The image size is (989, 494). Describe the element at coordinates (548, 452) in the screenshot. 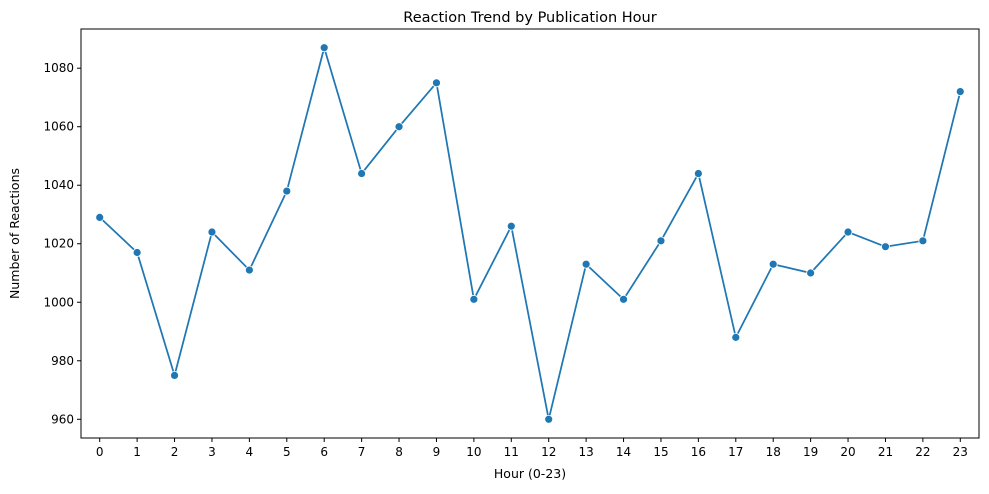

I see `x-tick-label: 12` at that location.